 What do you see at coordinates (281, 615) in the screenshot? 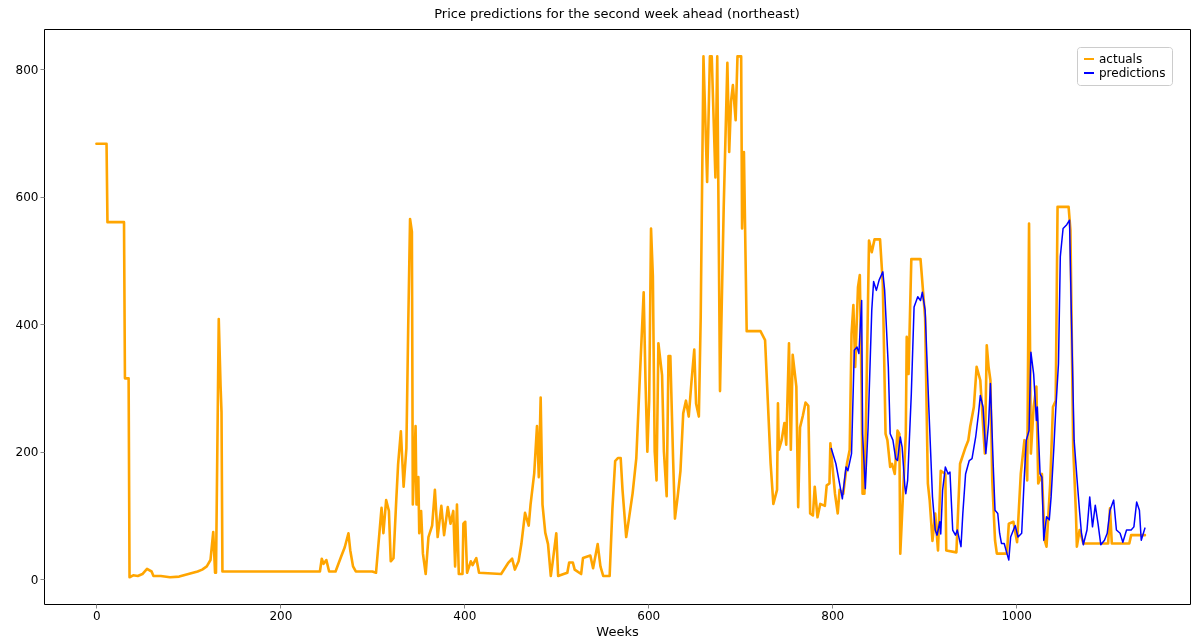
I see `x-tick-label: 200` at bounding box center [281, 615].